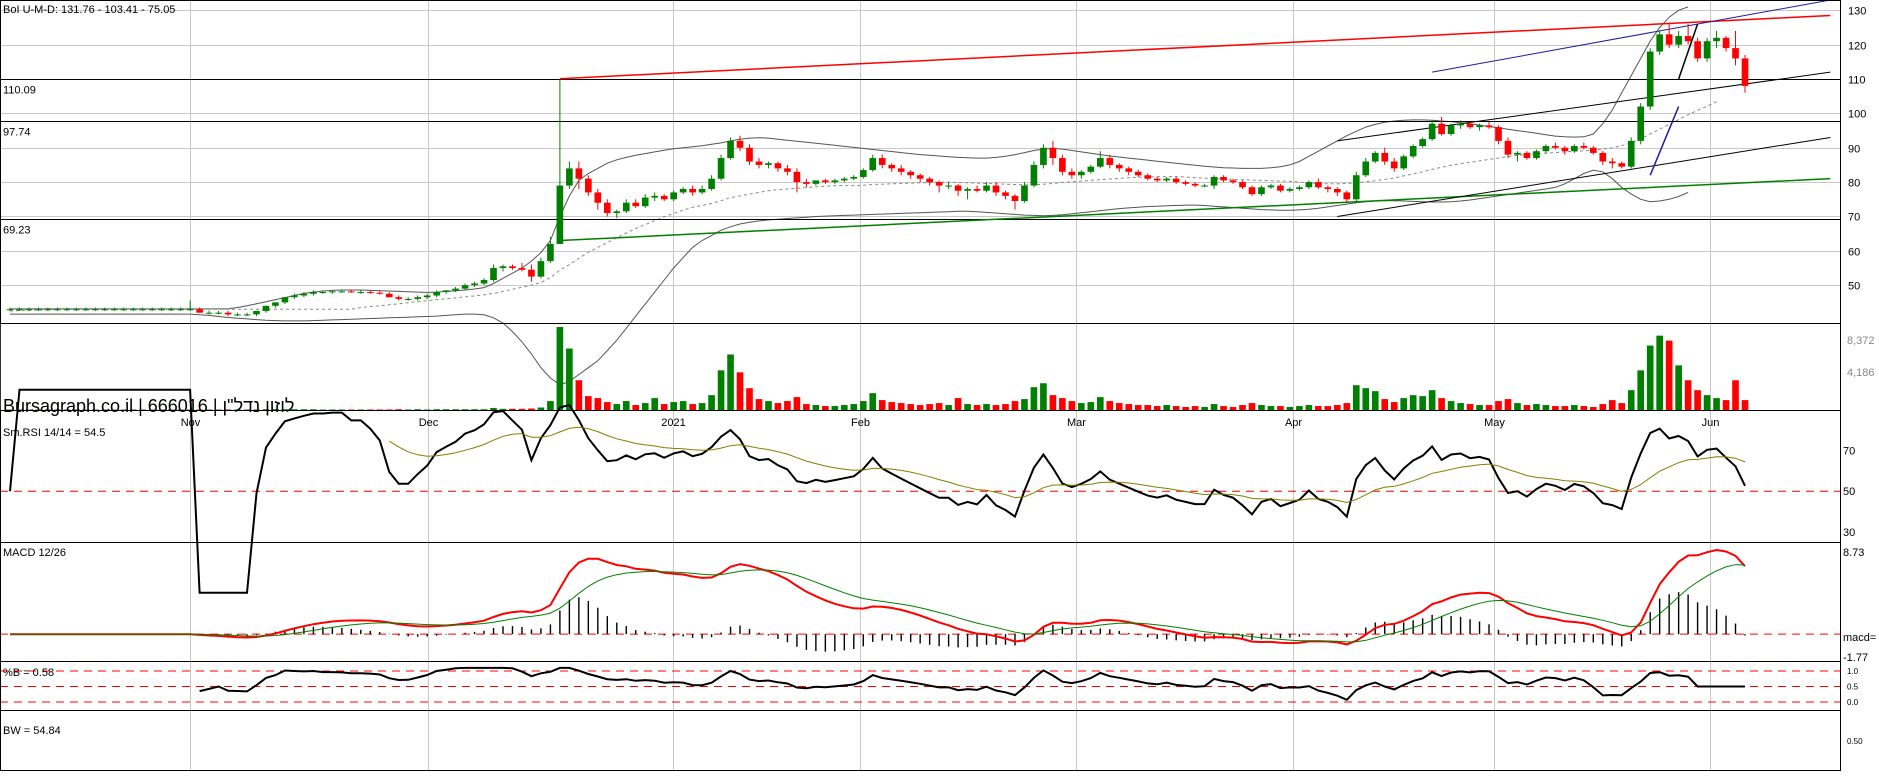 This screenshot has height=780, width=1879. Describe the element at coordinates (878, 603) in the screenshot. I see `macd-signal-line` at that location.